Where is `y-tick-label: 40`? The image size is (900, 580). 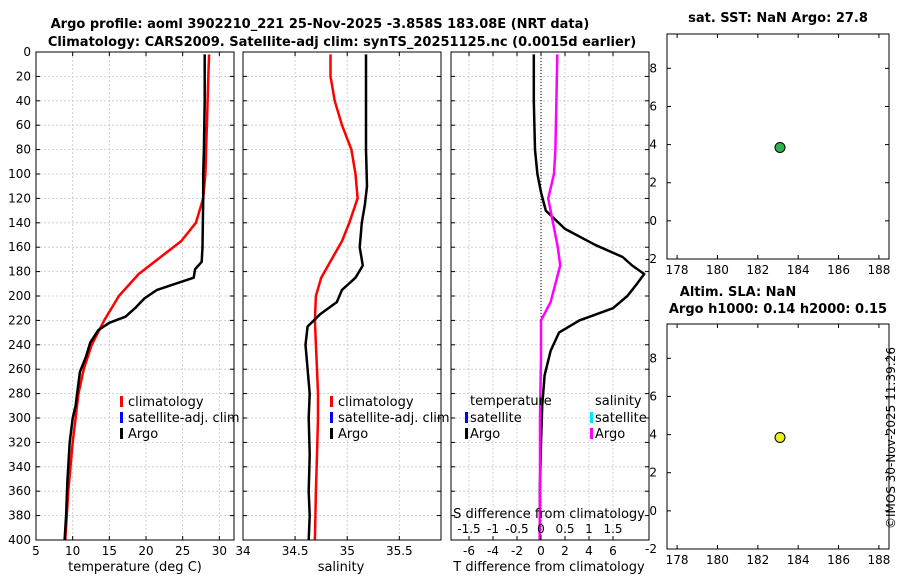
y-tick-label: 40 is located at coordinates (23, 101).